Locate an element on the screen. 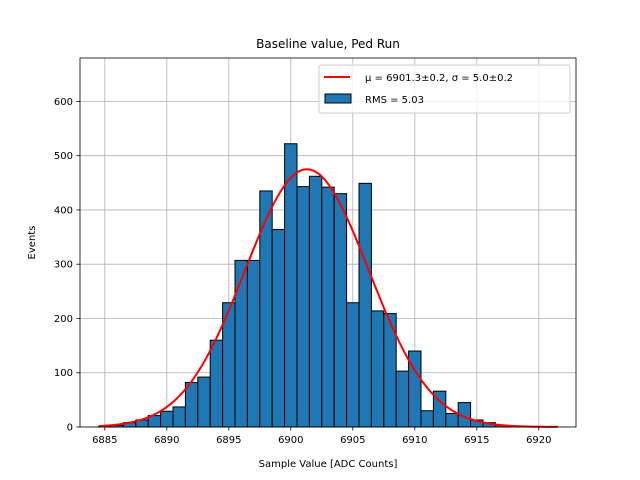 This screenshot has width=640, height=480. legend-fit-label: μ = 6901.3±0.2, σ = 5.0±0.2 is located at coordinates (439, 78).